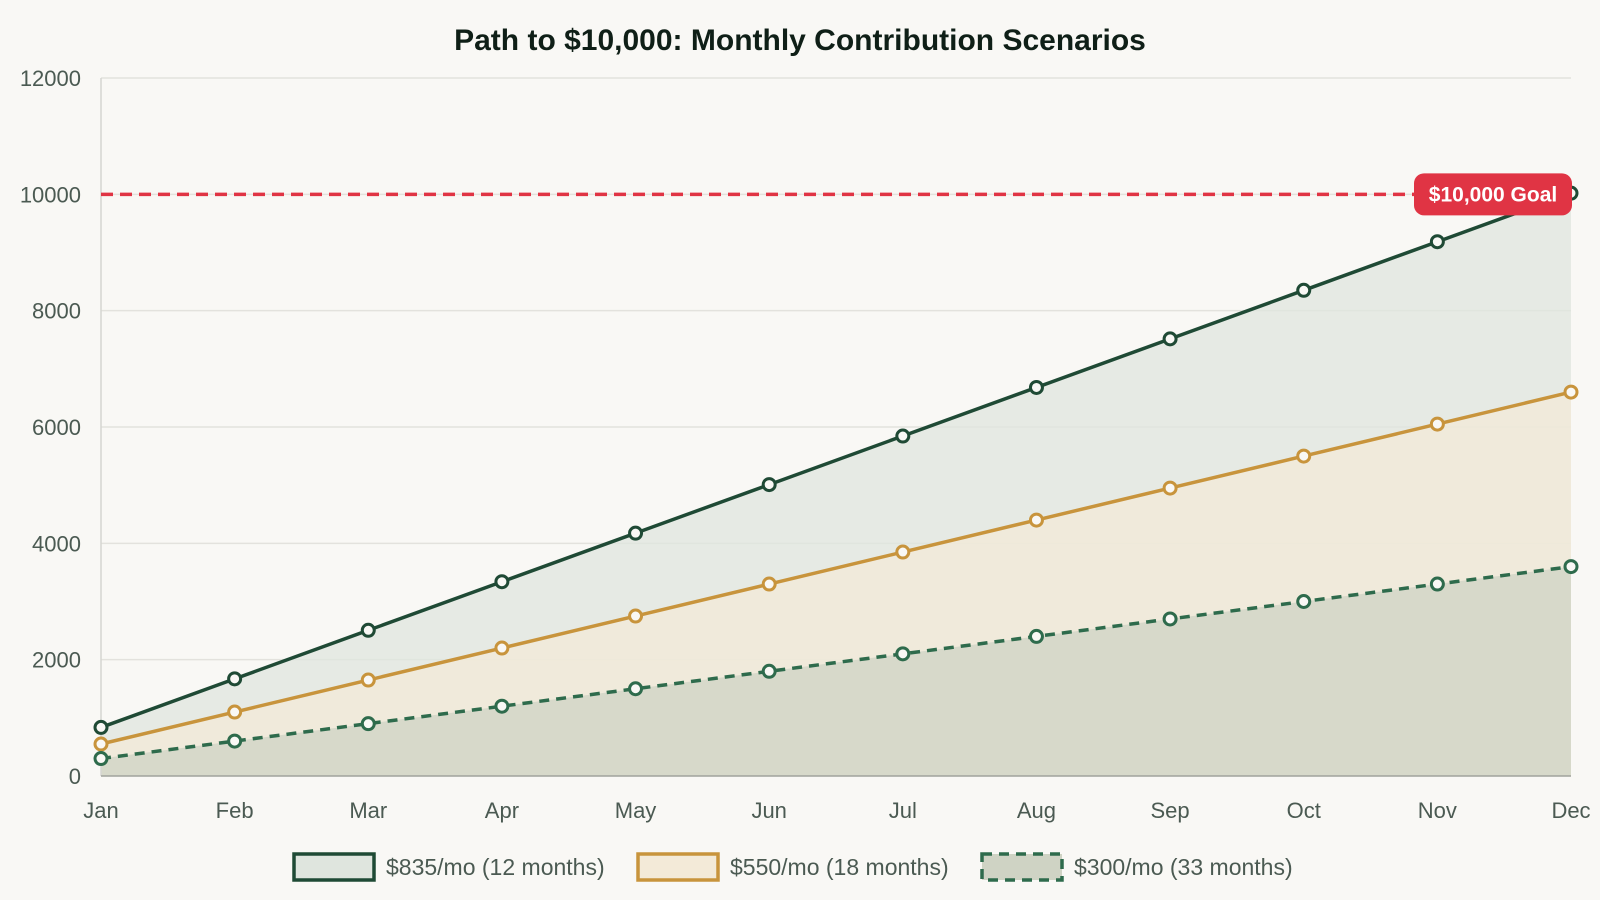 The width and height of the screenshot is (1600, 900). Describe the element at coordinates (768, 810) in the screenshot. I see `x-tick-label: Jun` at that location.